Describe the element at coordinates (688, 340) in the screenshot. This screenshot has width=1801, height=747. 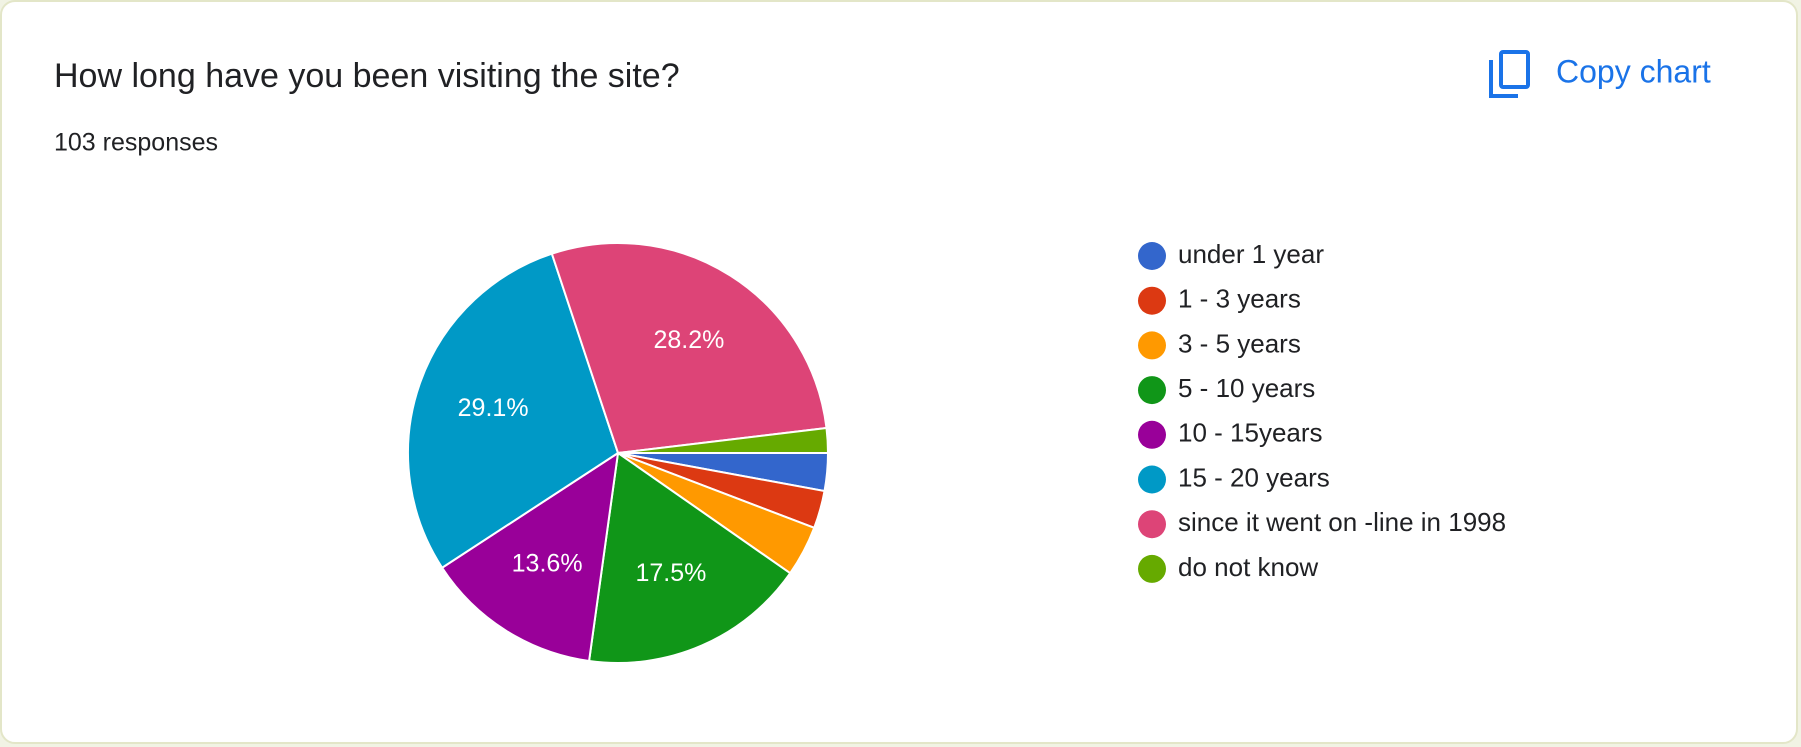
I see `slice-label: 28.2%` at that location.